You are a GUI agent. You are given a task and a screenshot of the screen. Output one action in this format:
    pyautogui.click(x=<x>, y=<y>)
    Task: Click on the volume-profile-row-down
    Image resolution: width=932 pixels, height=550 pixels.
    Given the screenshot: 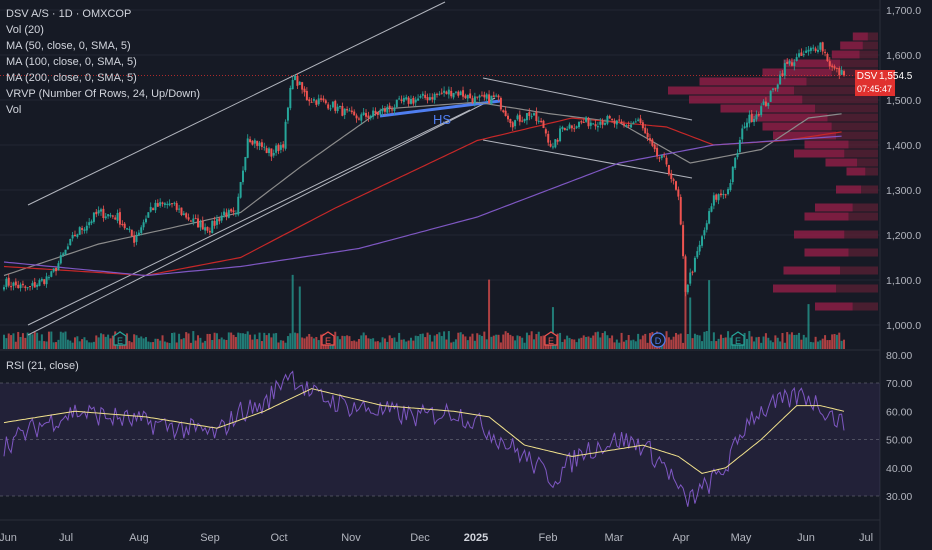 What is the action you would take?
    pyautogui.click(x=836, y=90)
    